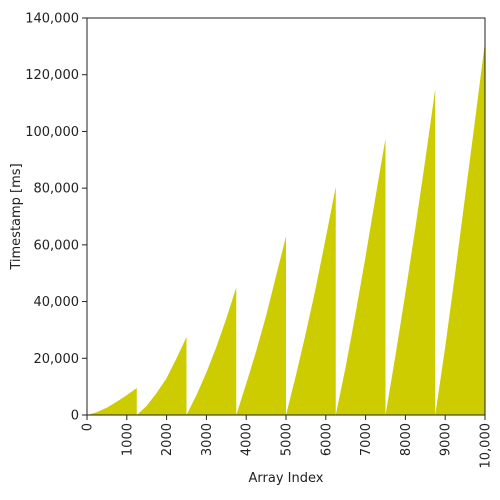 This screenshot has width=500, height=500. What do you see at coordinates (57, 189) in the screenshot?
I see `y-tick-label: 80,000` at bounding box center [57, 189].